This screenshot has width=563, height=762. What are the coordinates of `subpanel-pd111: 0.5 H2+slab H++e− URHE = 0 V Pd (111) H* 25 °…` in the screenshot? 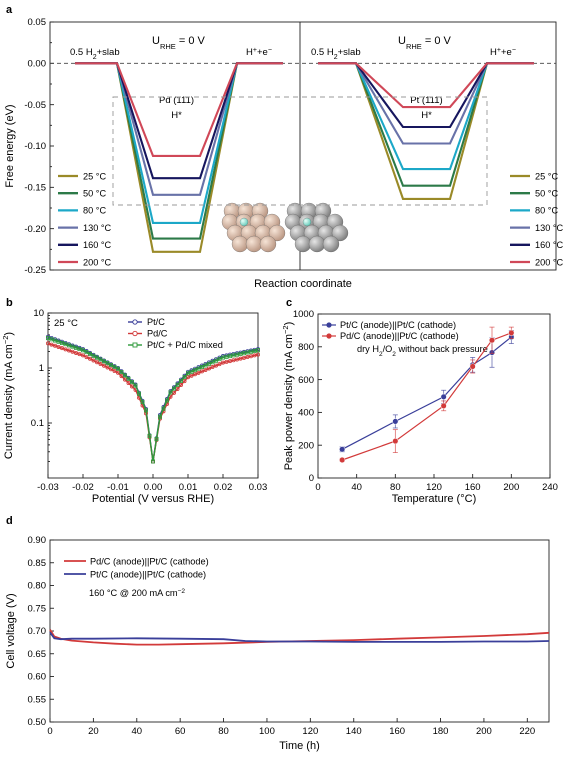 It's located at (172, 151).